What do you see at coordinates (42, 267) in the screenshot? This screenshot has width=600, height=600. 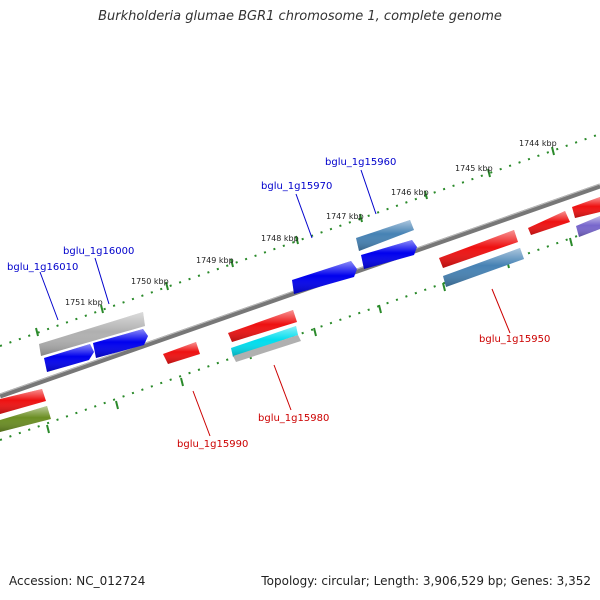 I see `gene-label-bglu_1g16010: bglu_1g16010` at bounding box center [42, 267].